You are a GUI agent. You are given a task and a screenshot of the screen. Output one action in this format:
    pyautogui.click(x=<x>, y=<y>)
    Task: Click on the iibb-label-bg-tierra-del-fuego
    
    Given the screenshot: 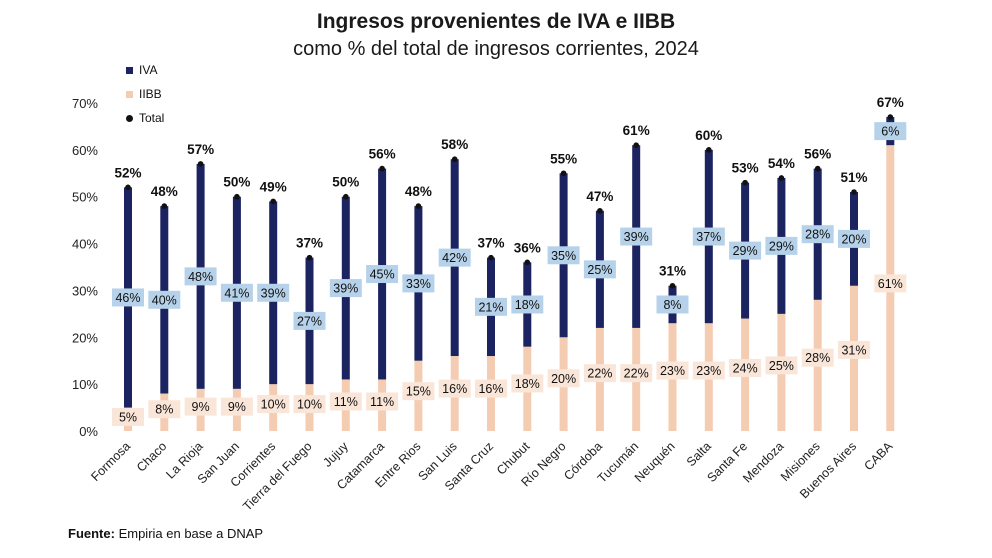 What is the action you would take?
    pyautogui.click(x=309, y=404)
    